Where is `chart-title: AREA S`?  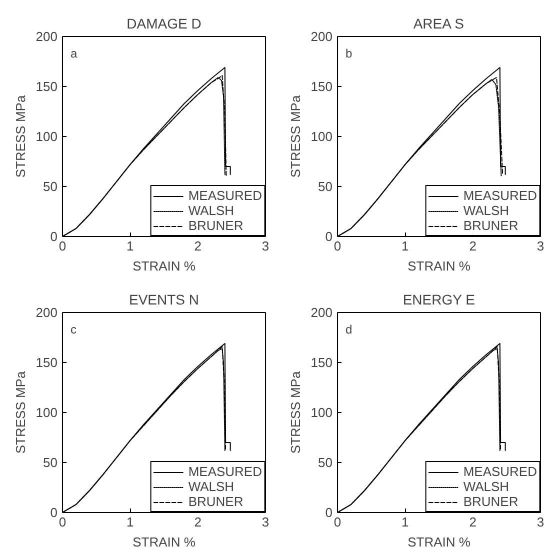 chart-title: AREA S is located at coordinates (438, 24).